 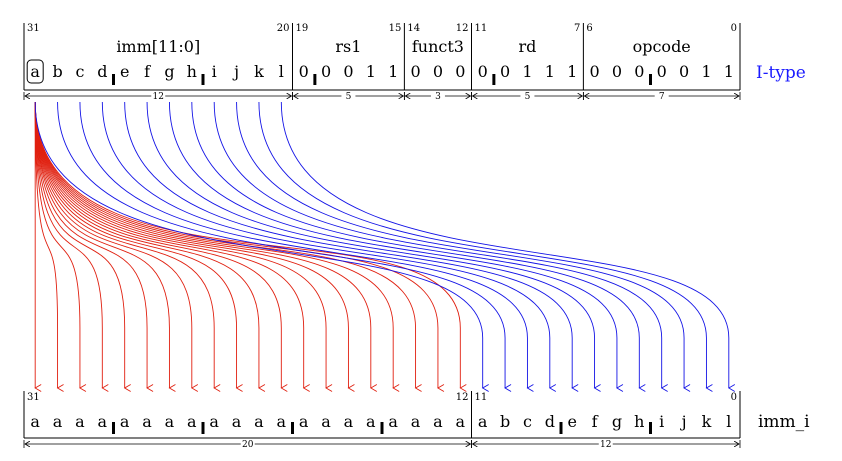 I want to click on top-field-2-lo-bit: 12, so click(x=462, y=28).